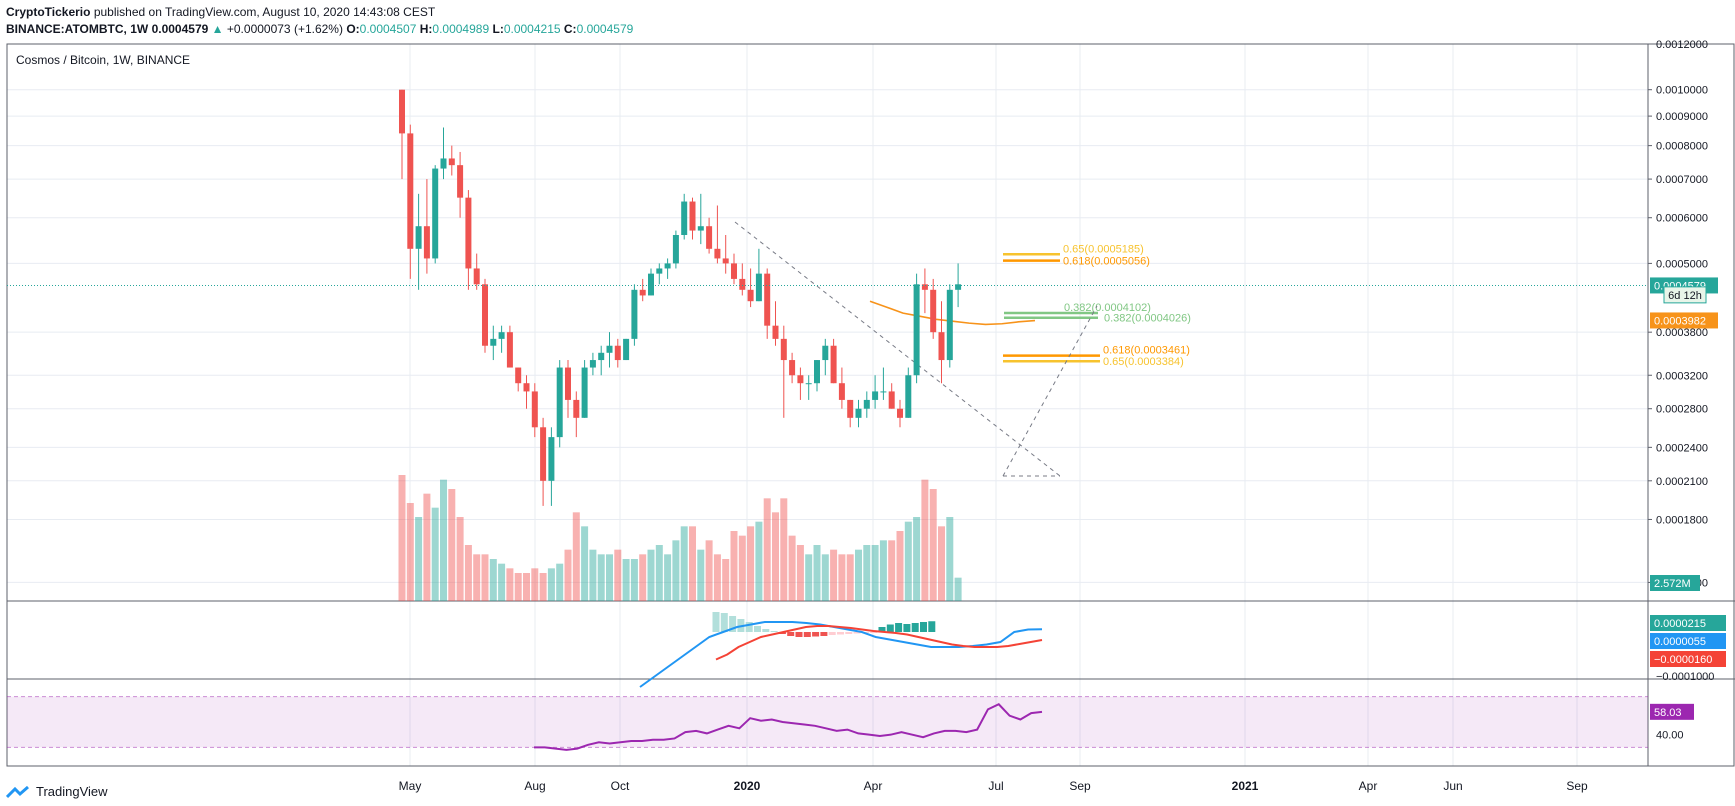  I want to click on x-tick-label: Aug, so click(534, 786).